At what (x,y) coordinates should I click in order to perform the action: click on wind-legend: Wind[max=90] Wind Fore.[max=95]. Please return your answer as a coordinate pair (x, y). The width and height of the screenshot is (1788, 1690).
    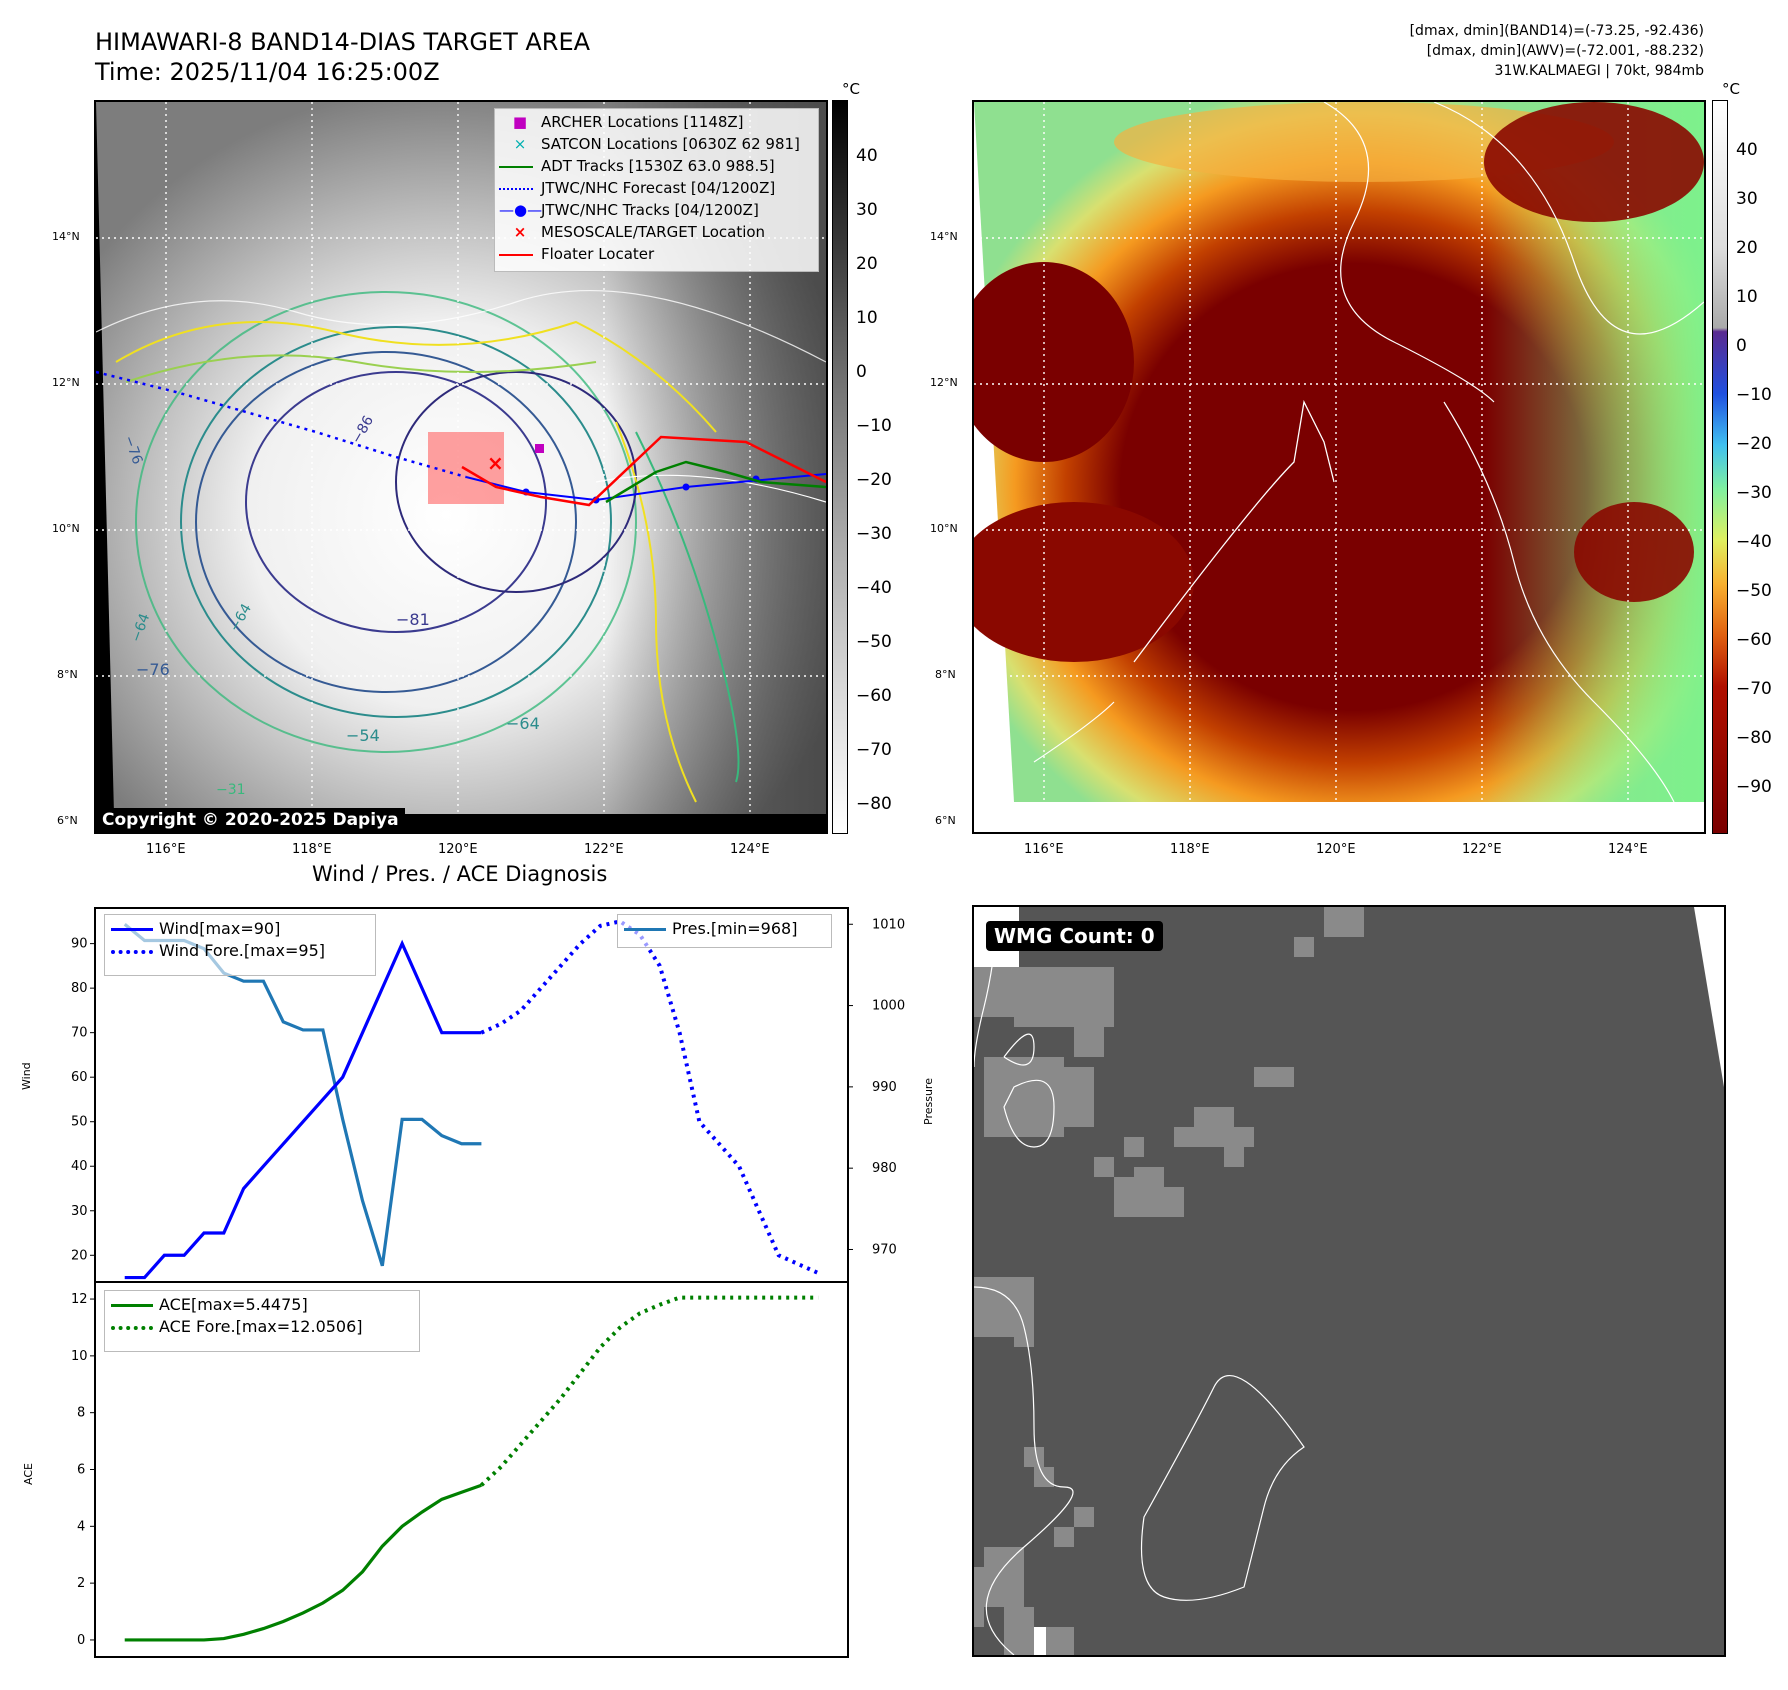
    Looking at the image, I should click on (240, 945).